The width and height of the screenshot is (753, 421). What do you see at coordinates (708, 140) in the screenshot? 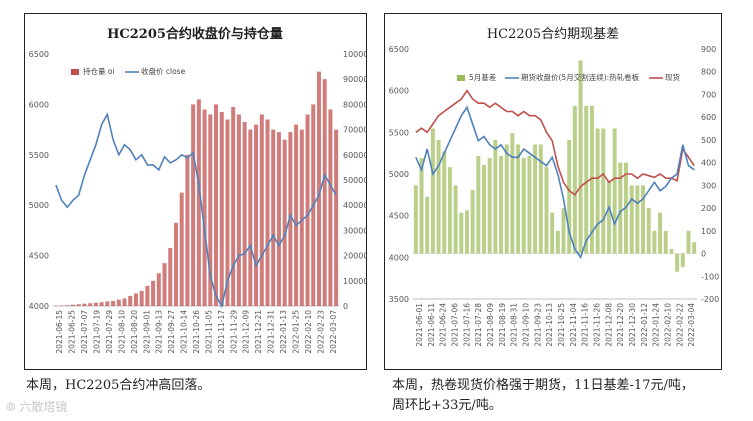
I see `y-right-tick-label: 500` at bounding box center [708, 140].